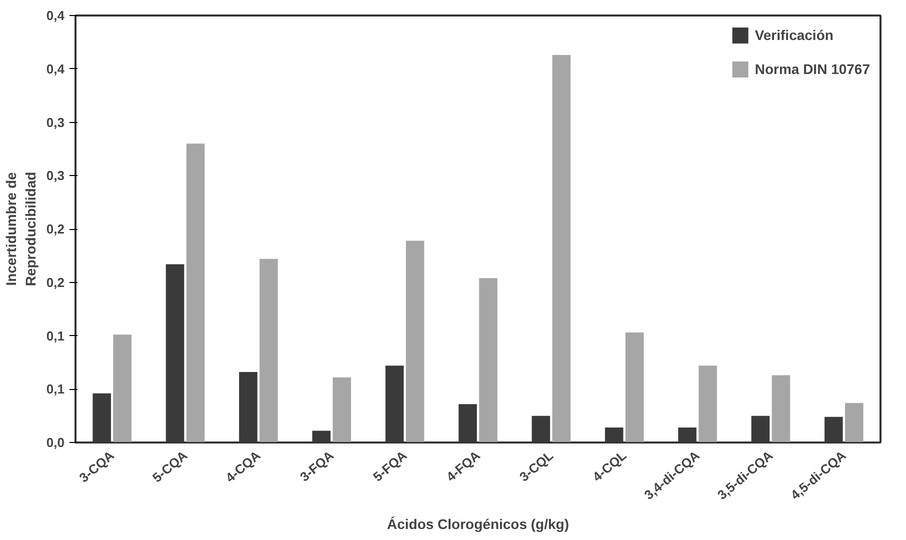 Image resolution: width=906 pixels, height=540 pixels. Describe the element at coordinates (812, 69) in the screenshot. I see `legend-label: Norma DIN 10767` at that location.